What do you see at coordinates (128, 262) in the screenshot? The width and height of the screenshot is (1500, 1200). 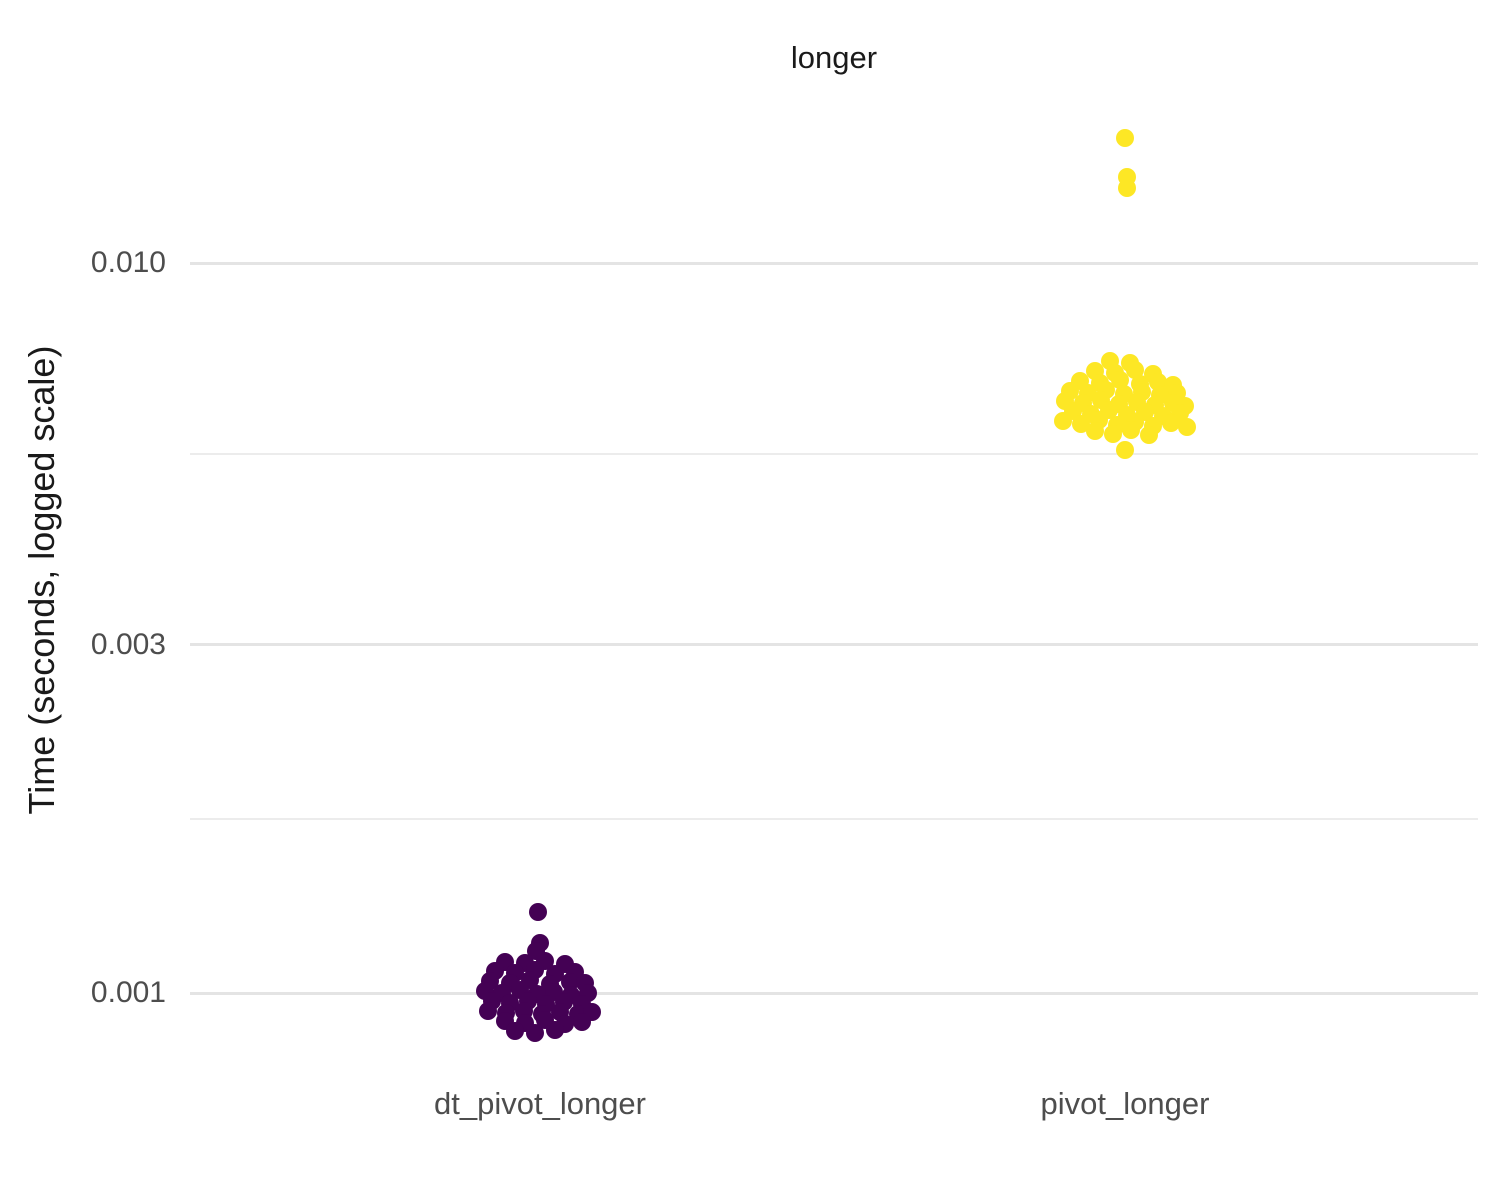 I see `y-tick-label: 0.010` at bounding box center [128, 262].